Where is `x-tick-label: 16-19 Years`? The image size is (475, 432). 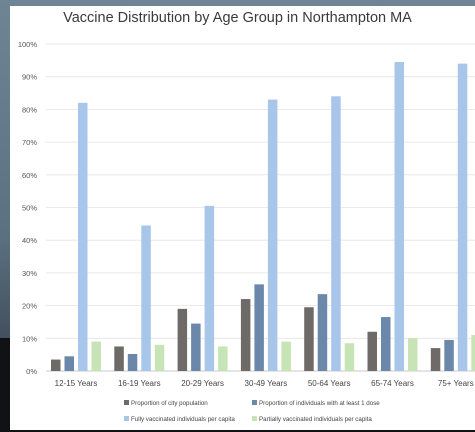
x-tick-label: 16-19 Years is located at coordinates (139, 383).